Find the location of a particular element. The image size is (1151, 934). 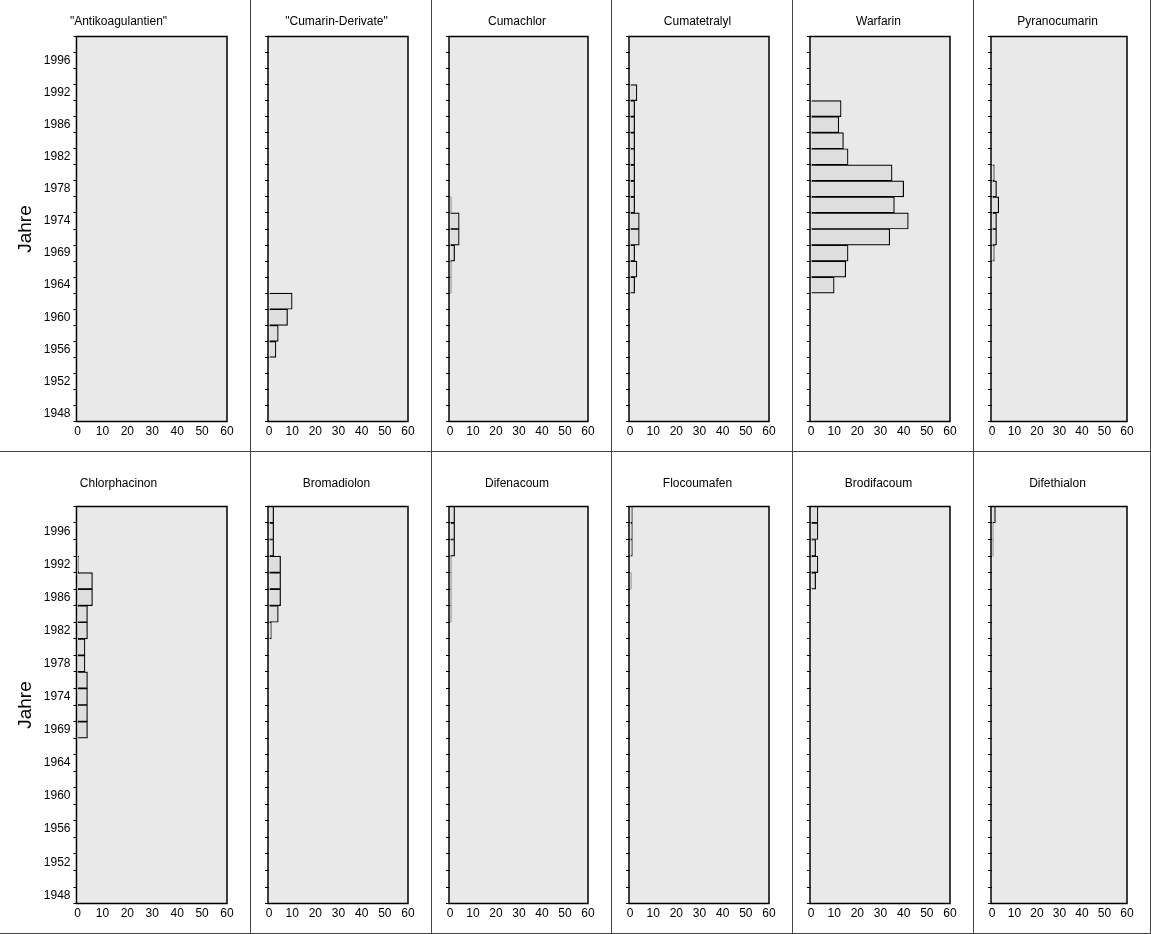

chart-title: Difethialon is located at coordinates (1057, 482).